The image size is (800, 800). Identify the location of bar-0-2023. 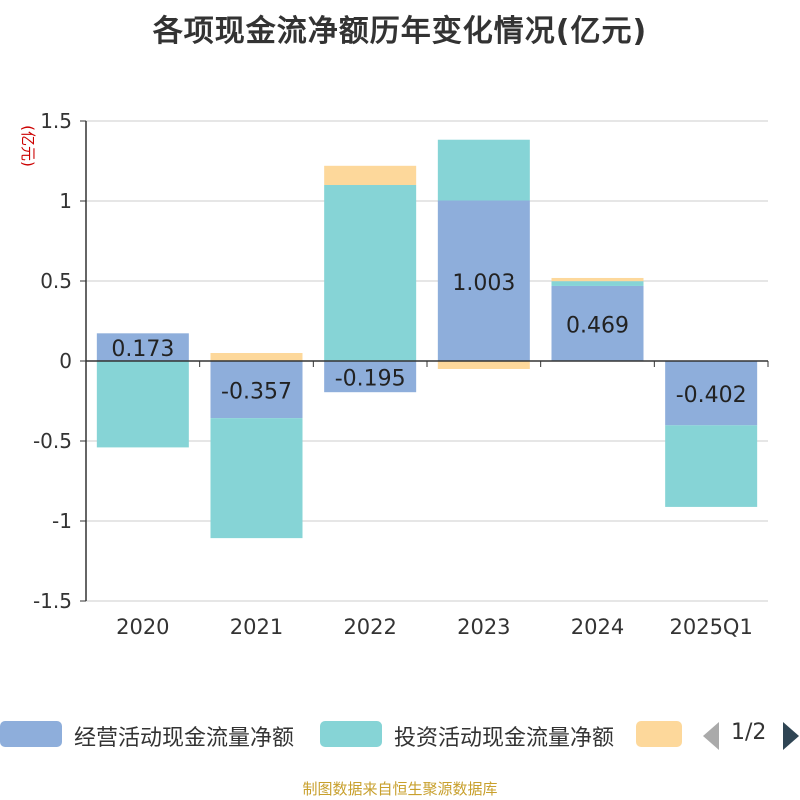
(483, 280).